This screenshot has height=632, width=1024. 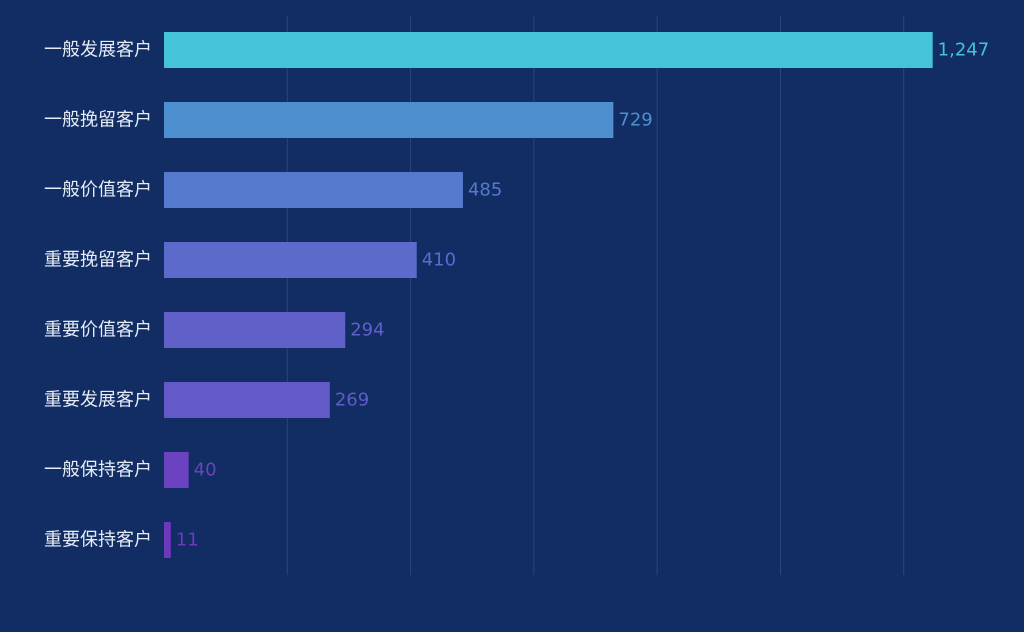 I want to click on value-label: 410, so click(x=439, y=260).